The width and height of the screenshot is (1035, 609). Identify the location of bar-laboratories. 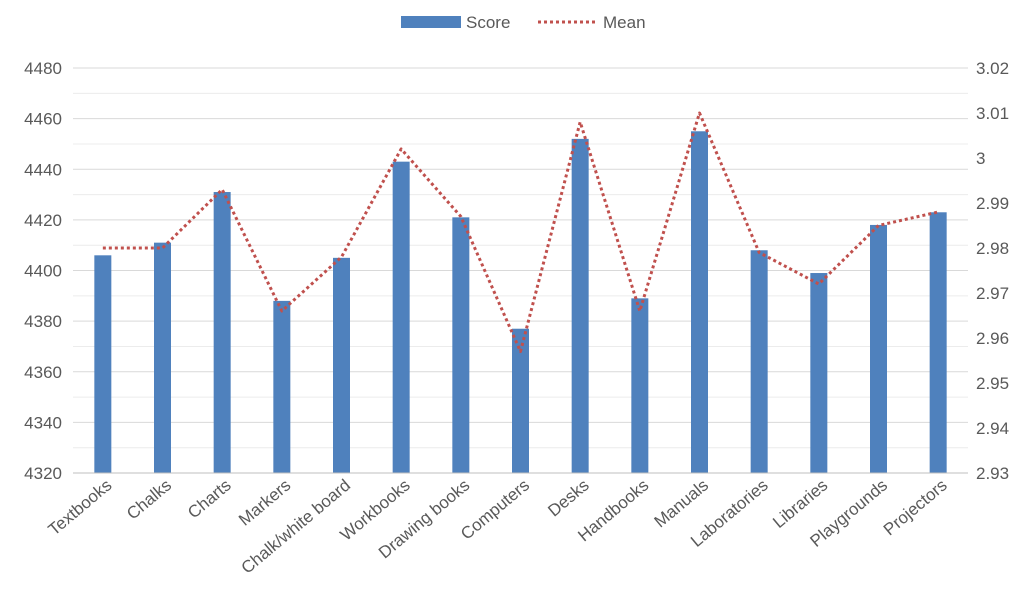
(759, 361).